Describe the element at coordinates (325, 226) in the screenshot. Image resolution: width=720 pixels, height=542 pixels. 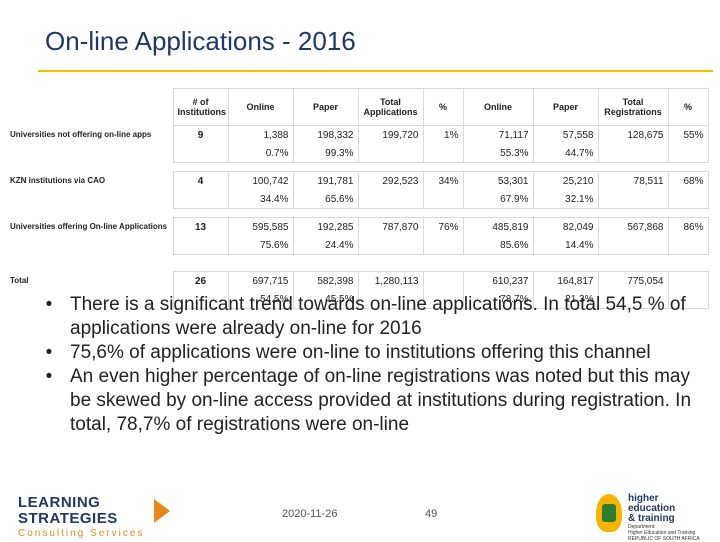
I see `app-paper-cell: 192,285` at that location.